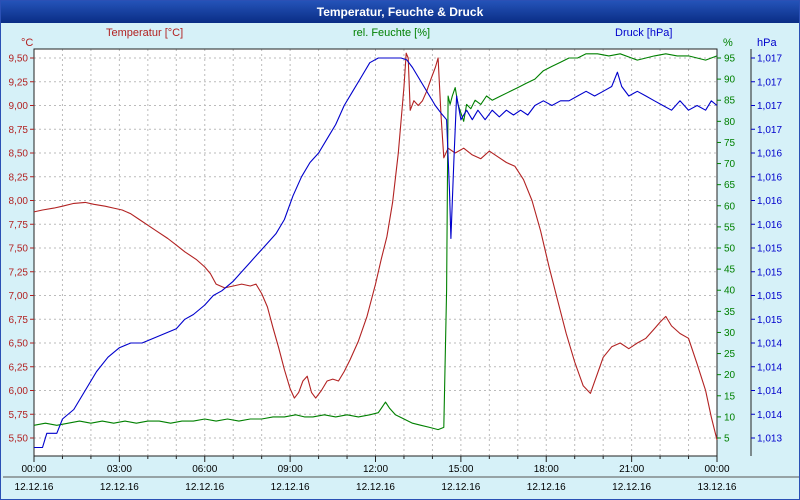 The width and height of the screenshot is (800, 500). What do you see at coordinates (631, 469) in the screenshot?
I see `time-label: 21:00` at bounding box center [631, 469].